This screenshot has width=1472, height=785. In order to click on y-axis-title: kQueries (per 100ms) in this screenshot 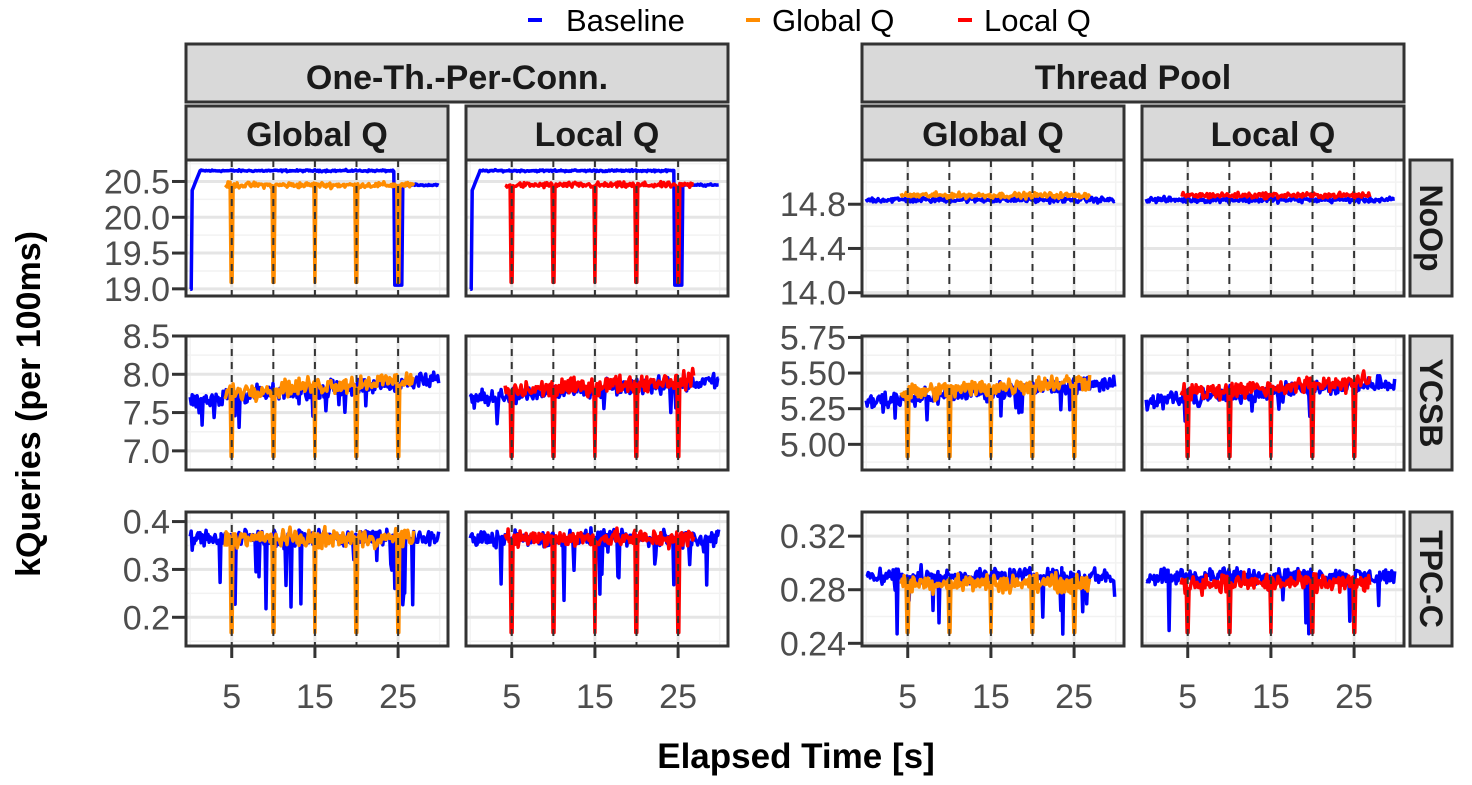, I will do `click(29, 404)`.